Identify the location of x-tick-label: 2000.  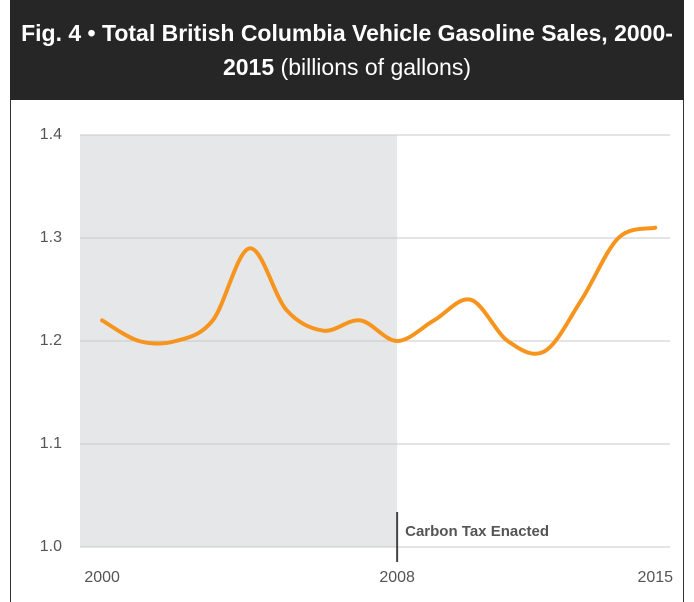
(102, 577).